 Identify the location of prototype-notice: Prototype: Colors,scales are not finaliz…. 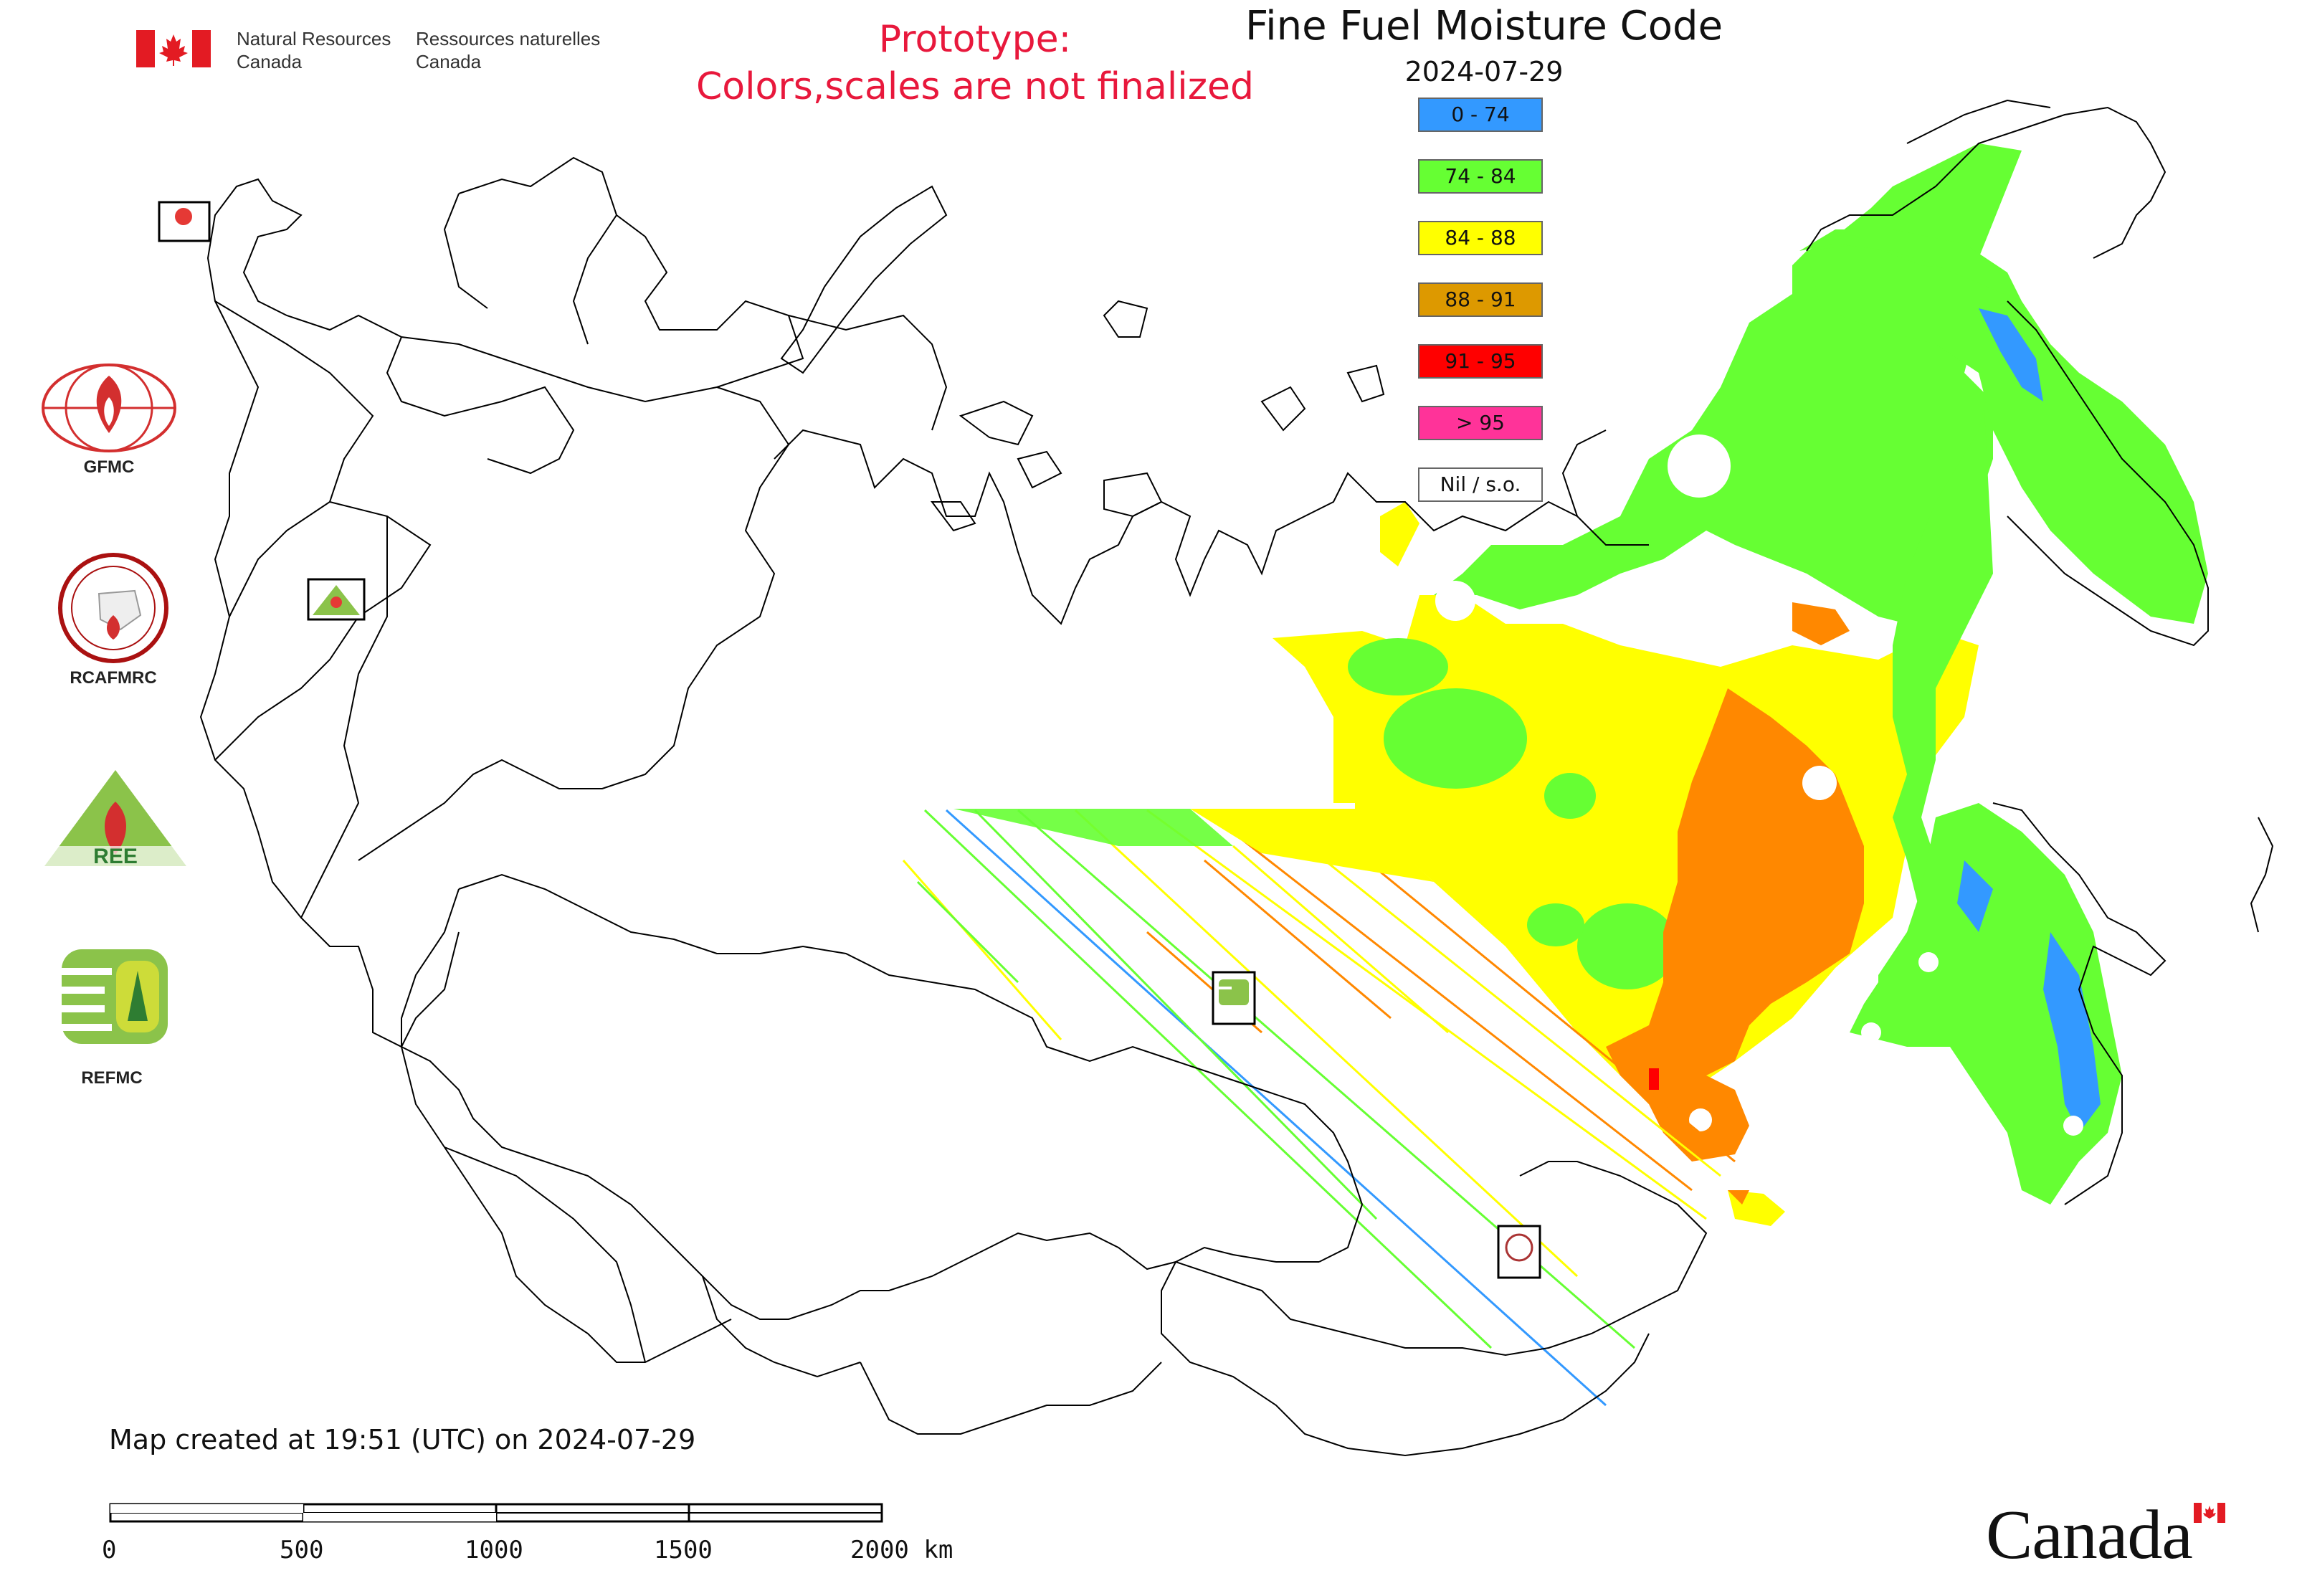
(975, 63).